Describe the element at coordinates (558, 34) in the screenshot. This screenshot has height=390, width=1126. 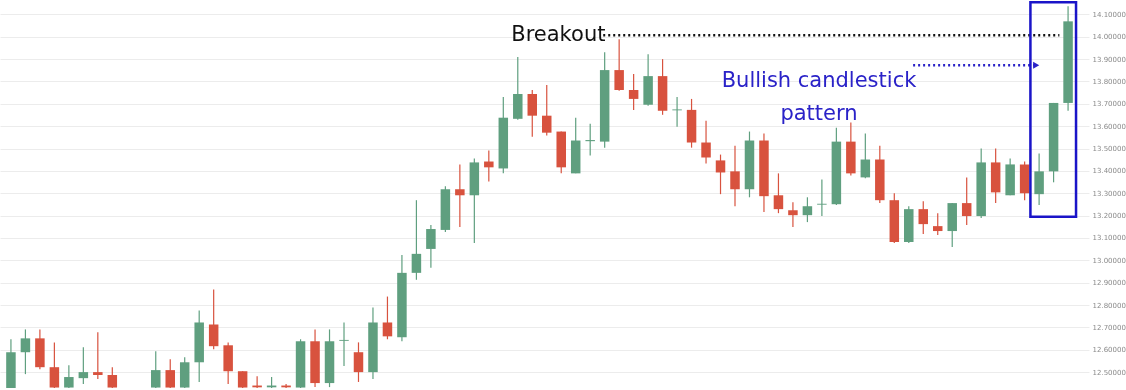
I see `annotation: Breakout` at that location.